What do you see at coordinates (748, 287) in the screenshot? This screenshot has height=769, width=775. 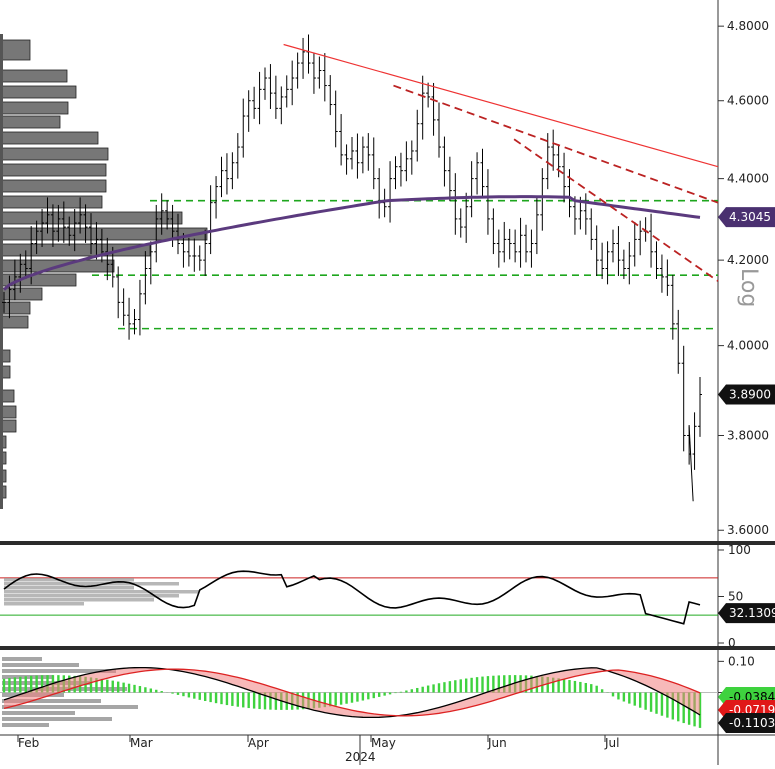 I see `scale-label: Log` at bounding box center [748, 287].